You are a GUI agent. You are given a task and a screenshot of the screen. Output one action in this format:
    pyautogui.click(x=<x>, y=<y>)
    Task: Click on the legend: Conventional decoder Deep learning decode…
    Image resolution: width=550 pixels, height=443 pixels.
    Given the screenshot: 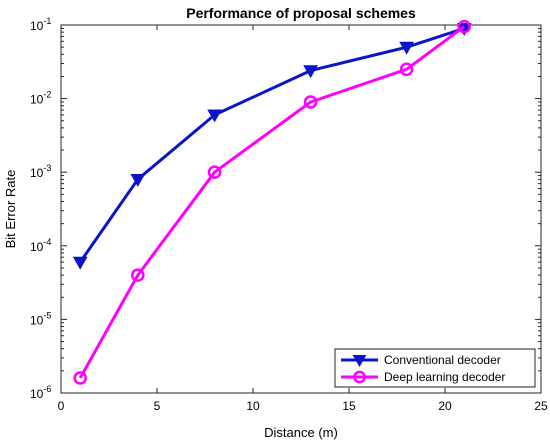 What is the action you would take?
    pyautogui.click(x=435, y=368)
    